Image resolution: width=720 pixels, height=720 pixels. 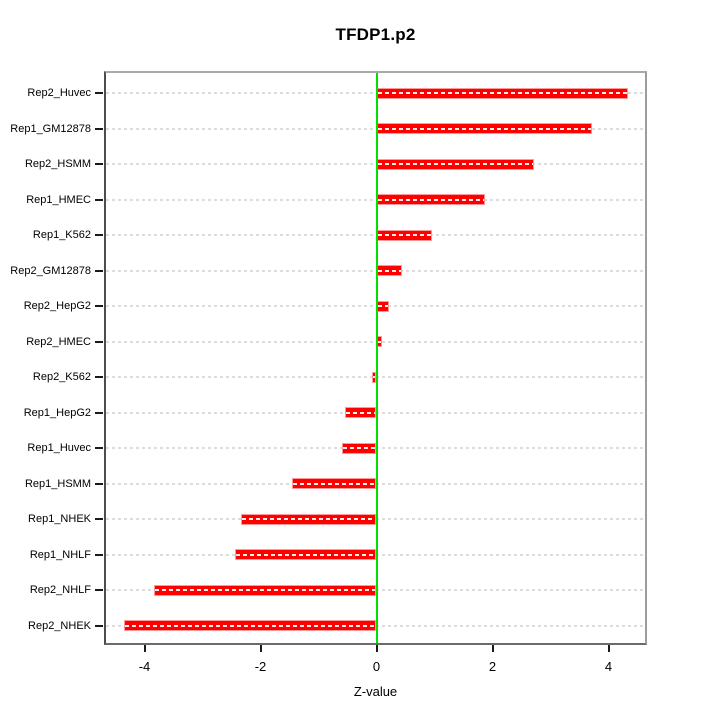 I want to click on x-axis-title: Z-value, so click(x=375, y=691).